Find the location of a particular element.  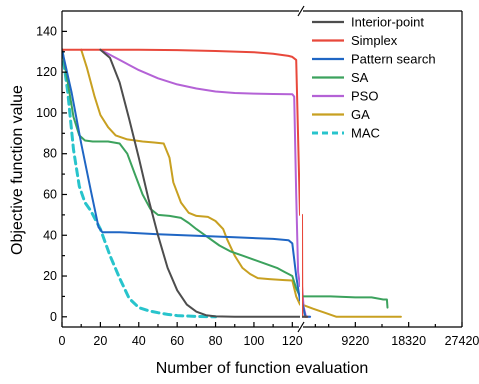

x-tick-label: 120 is located at coordinates (292, 341).